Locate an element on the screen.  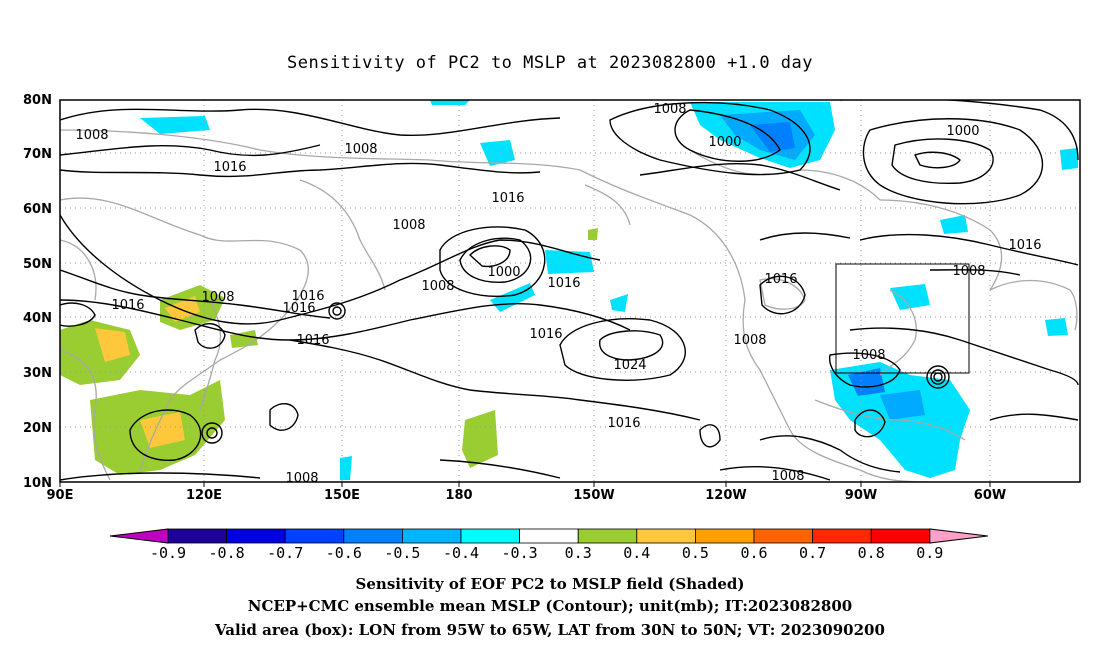
colorbar-tick-label: 0.4 is located at coordinates (636, 553).